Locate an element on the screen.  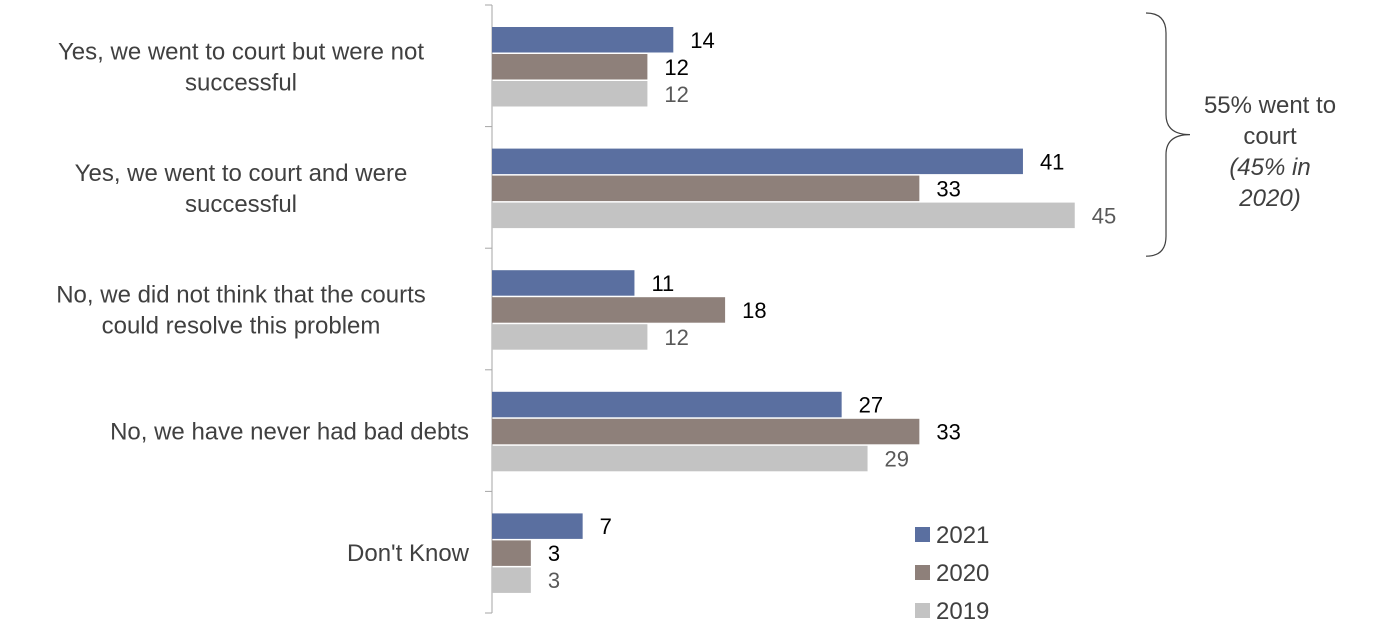
annotation-text: (45% in is located at coordinates (1269, 167).